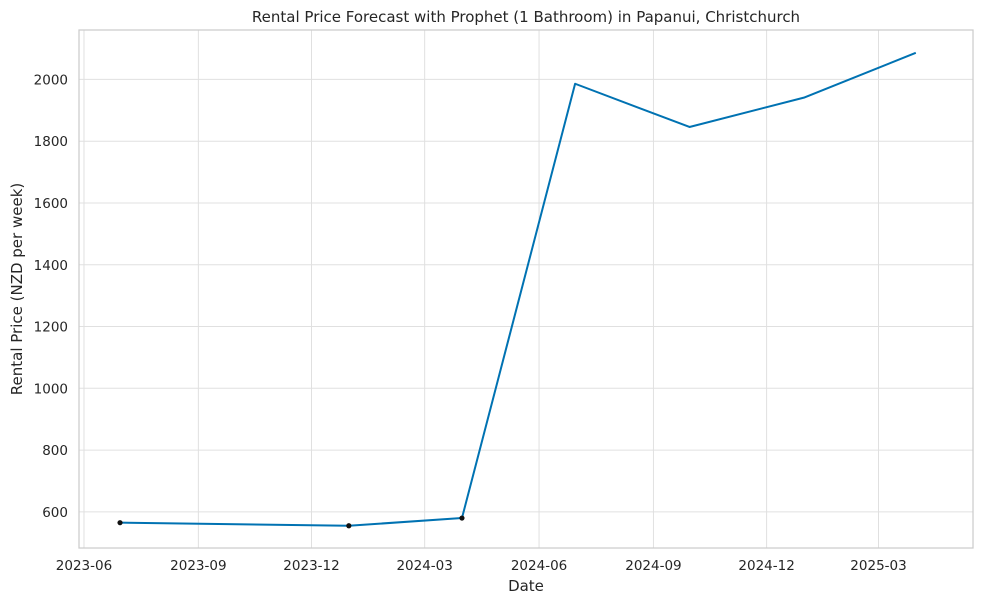 Image resolution: width=984 pixels, height=608 pixels. I want to click on x-tick-label: 2023-06, so click(84, 566).